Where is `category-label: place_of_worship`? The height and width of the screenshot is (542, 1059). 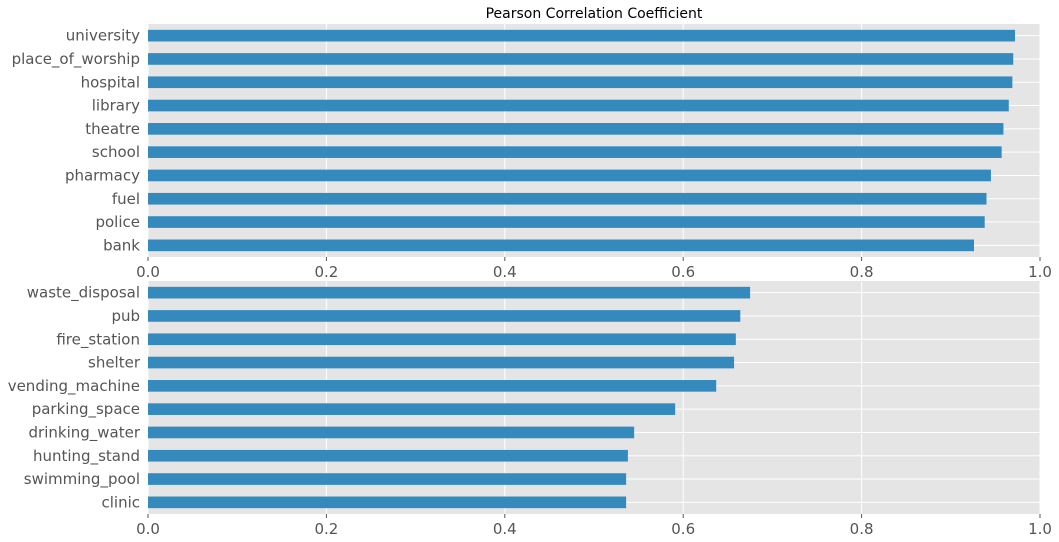
category-label: place_of_worship is located at coordinates (76, 59).